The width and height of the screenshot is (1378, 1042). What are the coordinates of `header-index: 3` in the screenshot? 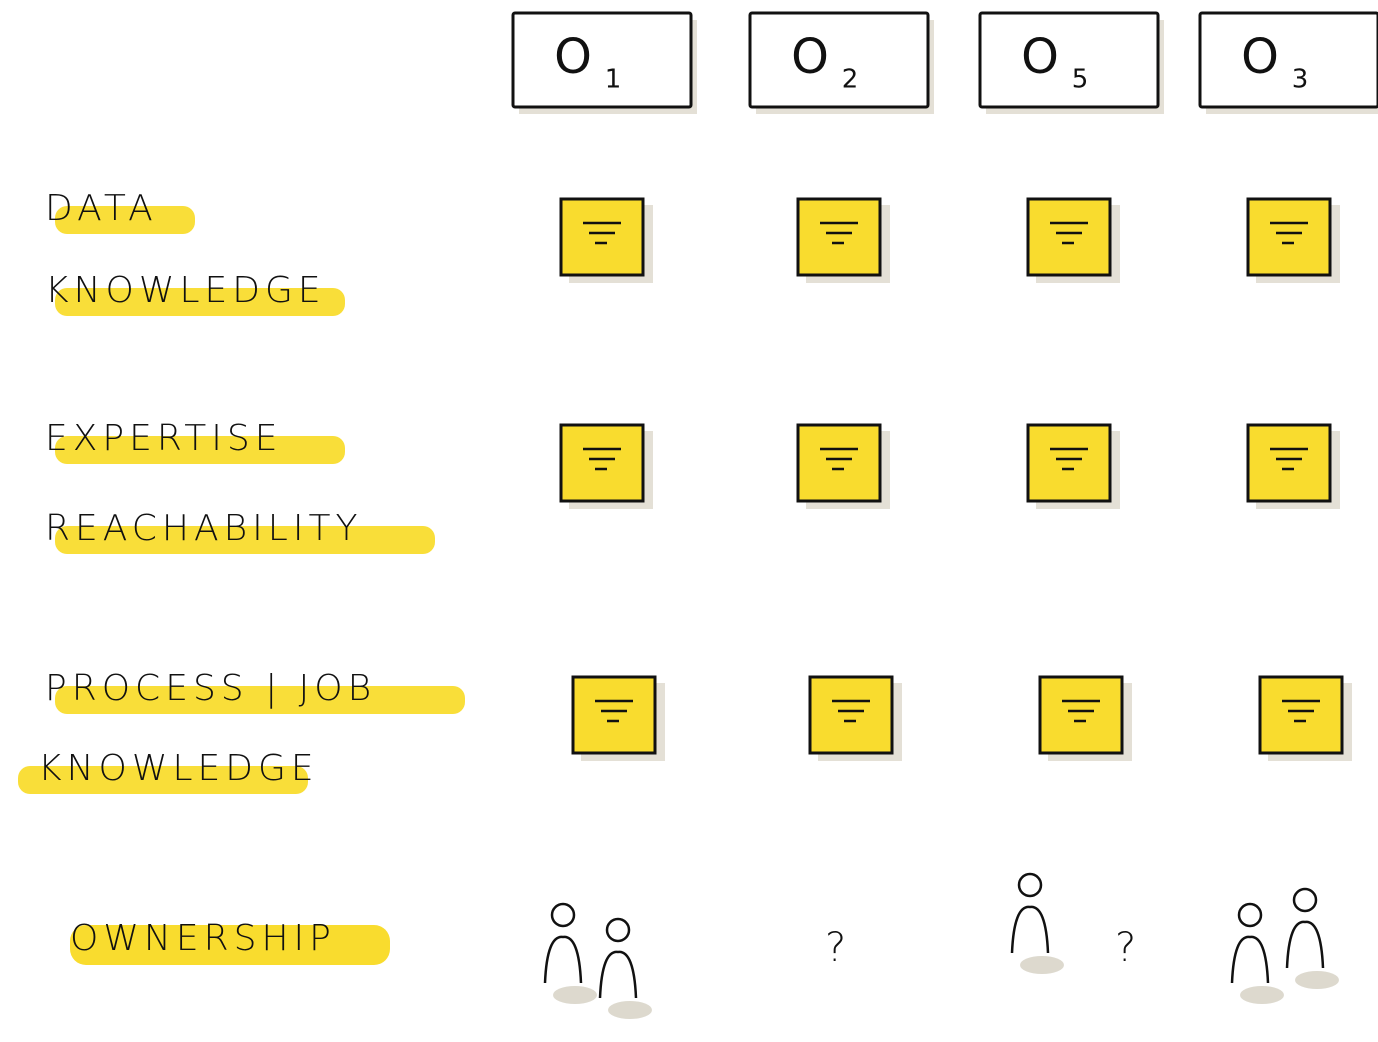 It's located at (1300, 80).